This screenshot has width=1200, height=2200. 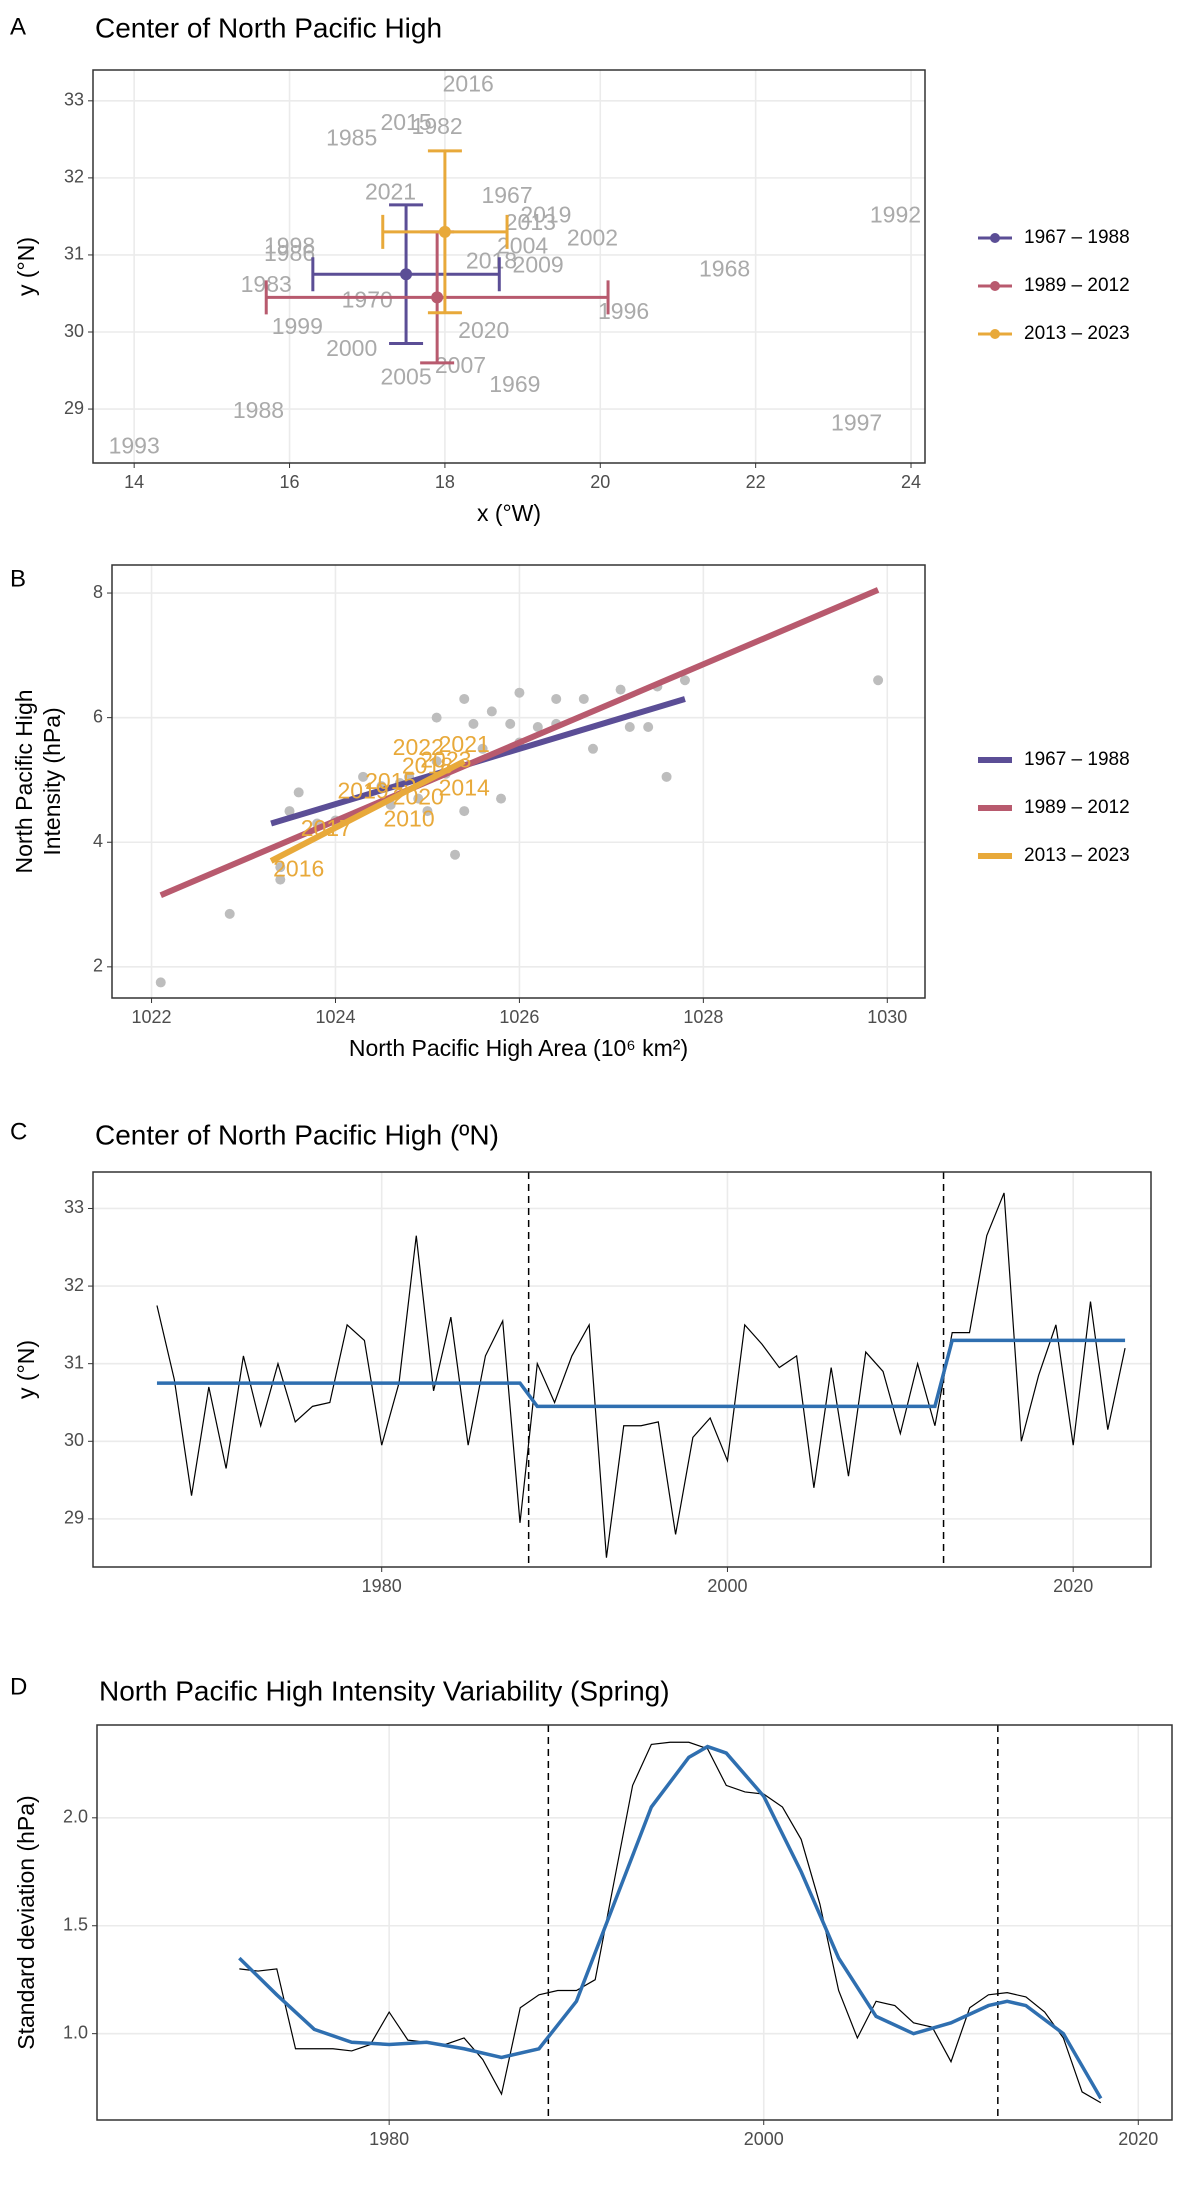 What do you see at coordinates (518, 1048) in the screenshot?
I see `x-axis-label: North Pacific High Area (10⁶ km²)` at bounding box center [518, 1048].